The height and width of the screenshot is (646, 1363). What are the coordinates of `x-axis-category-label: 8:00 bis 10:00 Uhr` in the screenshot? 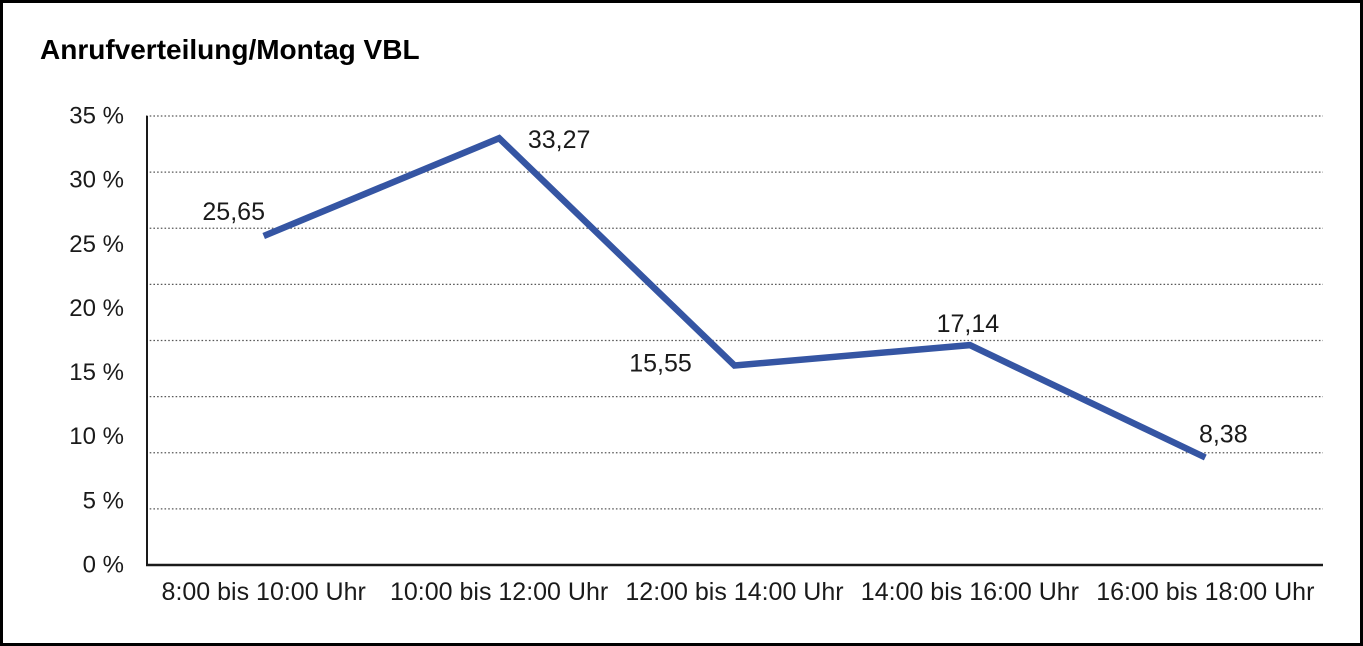 It's located at (264, 592).